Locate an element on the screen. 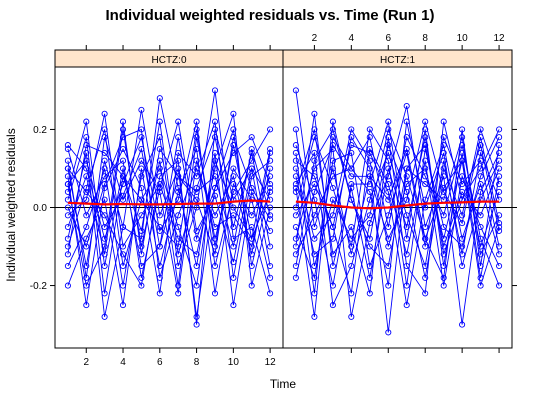 The width and height of the screenshot is (540, 400). x-tick-label: 8 is located at coordinates (197, 362).